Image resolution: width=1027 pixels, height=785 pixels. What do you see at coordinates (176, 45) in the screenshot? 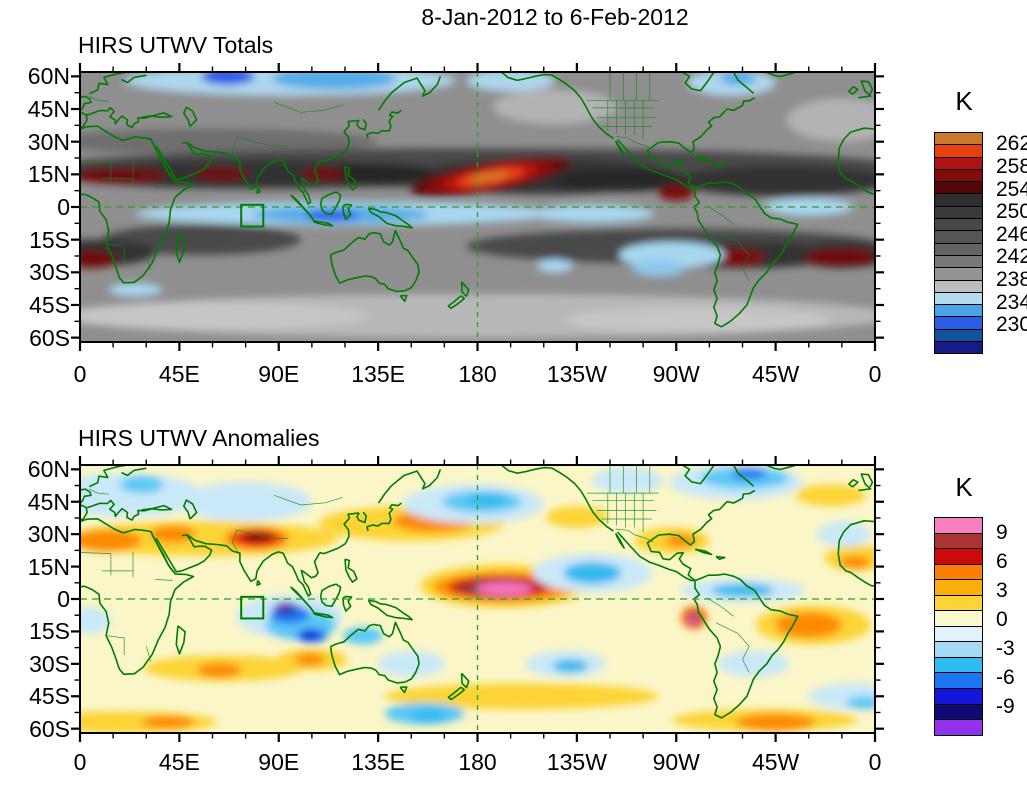
I see `totals-panel-title: HIRS UTWV Totals` at bounding box center [176, 45].